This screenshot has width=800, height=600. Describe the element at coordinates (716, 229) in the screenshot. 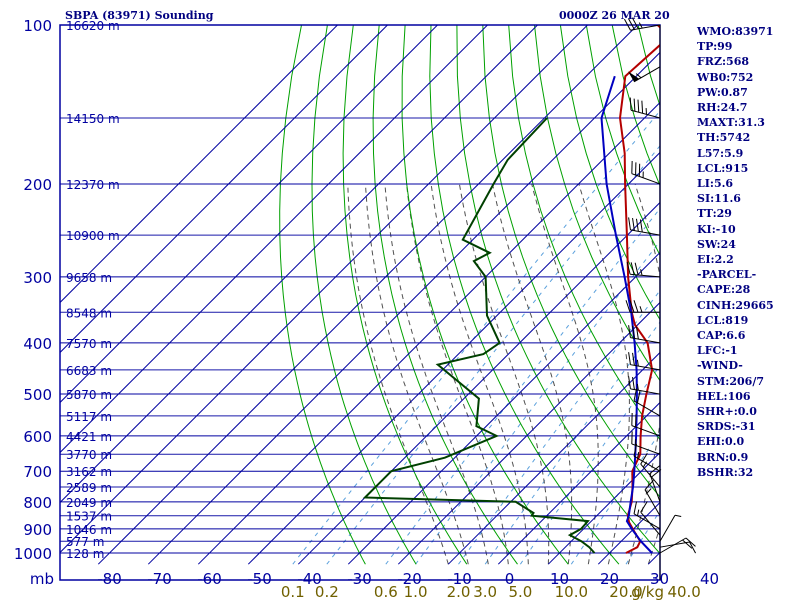

I see `index-item: KI:-10` at that location.